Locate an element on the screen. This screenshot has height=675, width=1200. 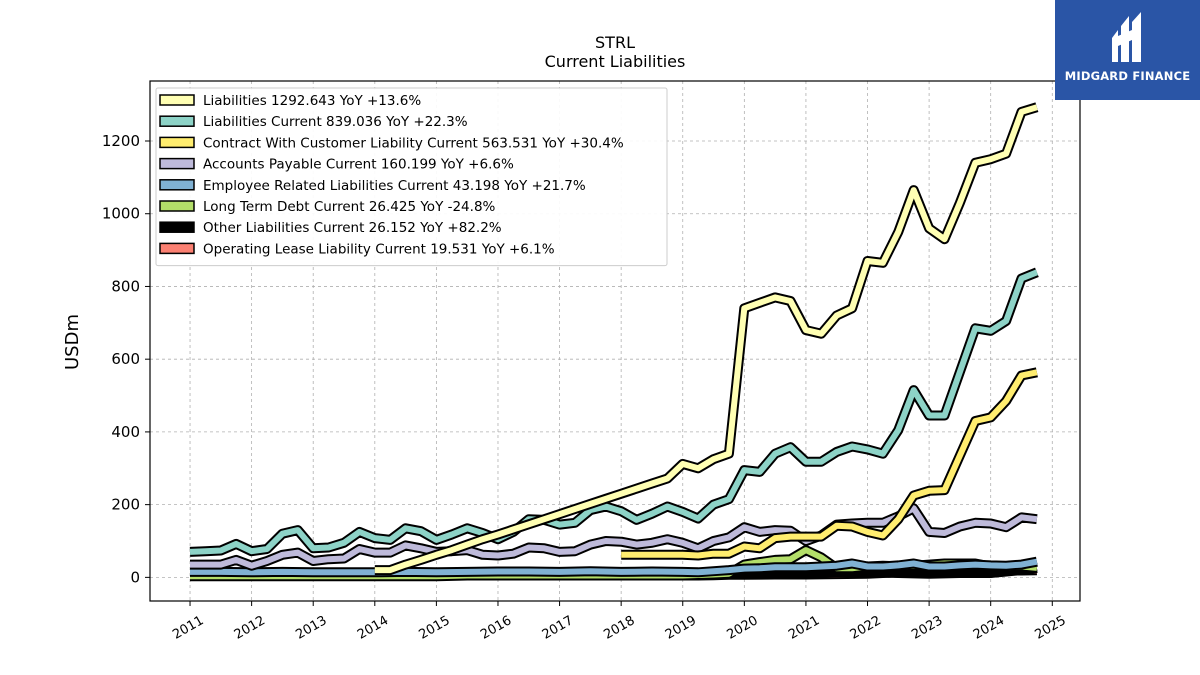
y-tick-label: 800 is located at coordinates (125, 286).